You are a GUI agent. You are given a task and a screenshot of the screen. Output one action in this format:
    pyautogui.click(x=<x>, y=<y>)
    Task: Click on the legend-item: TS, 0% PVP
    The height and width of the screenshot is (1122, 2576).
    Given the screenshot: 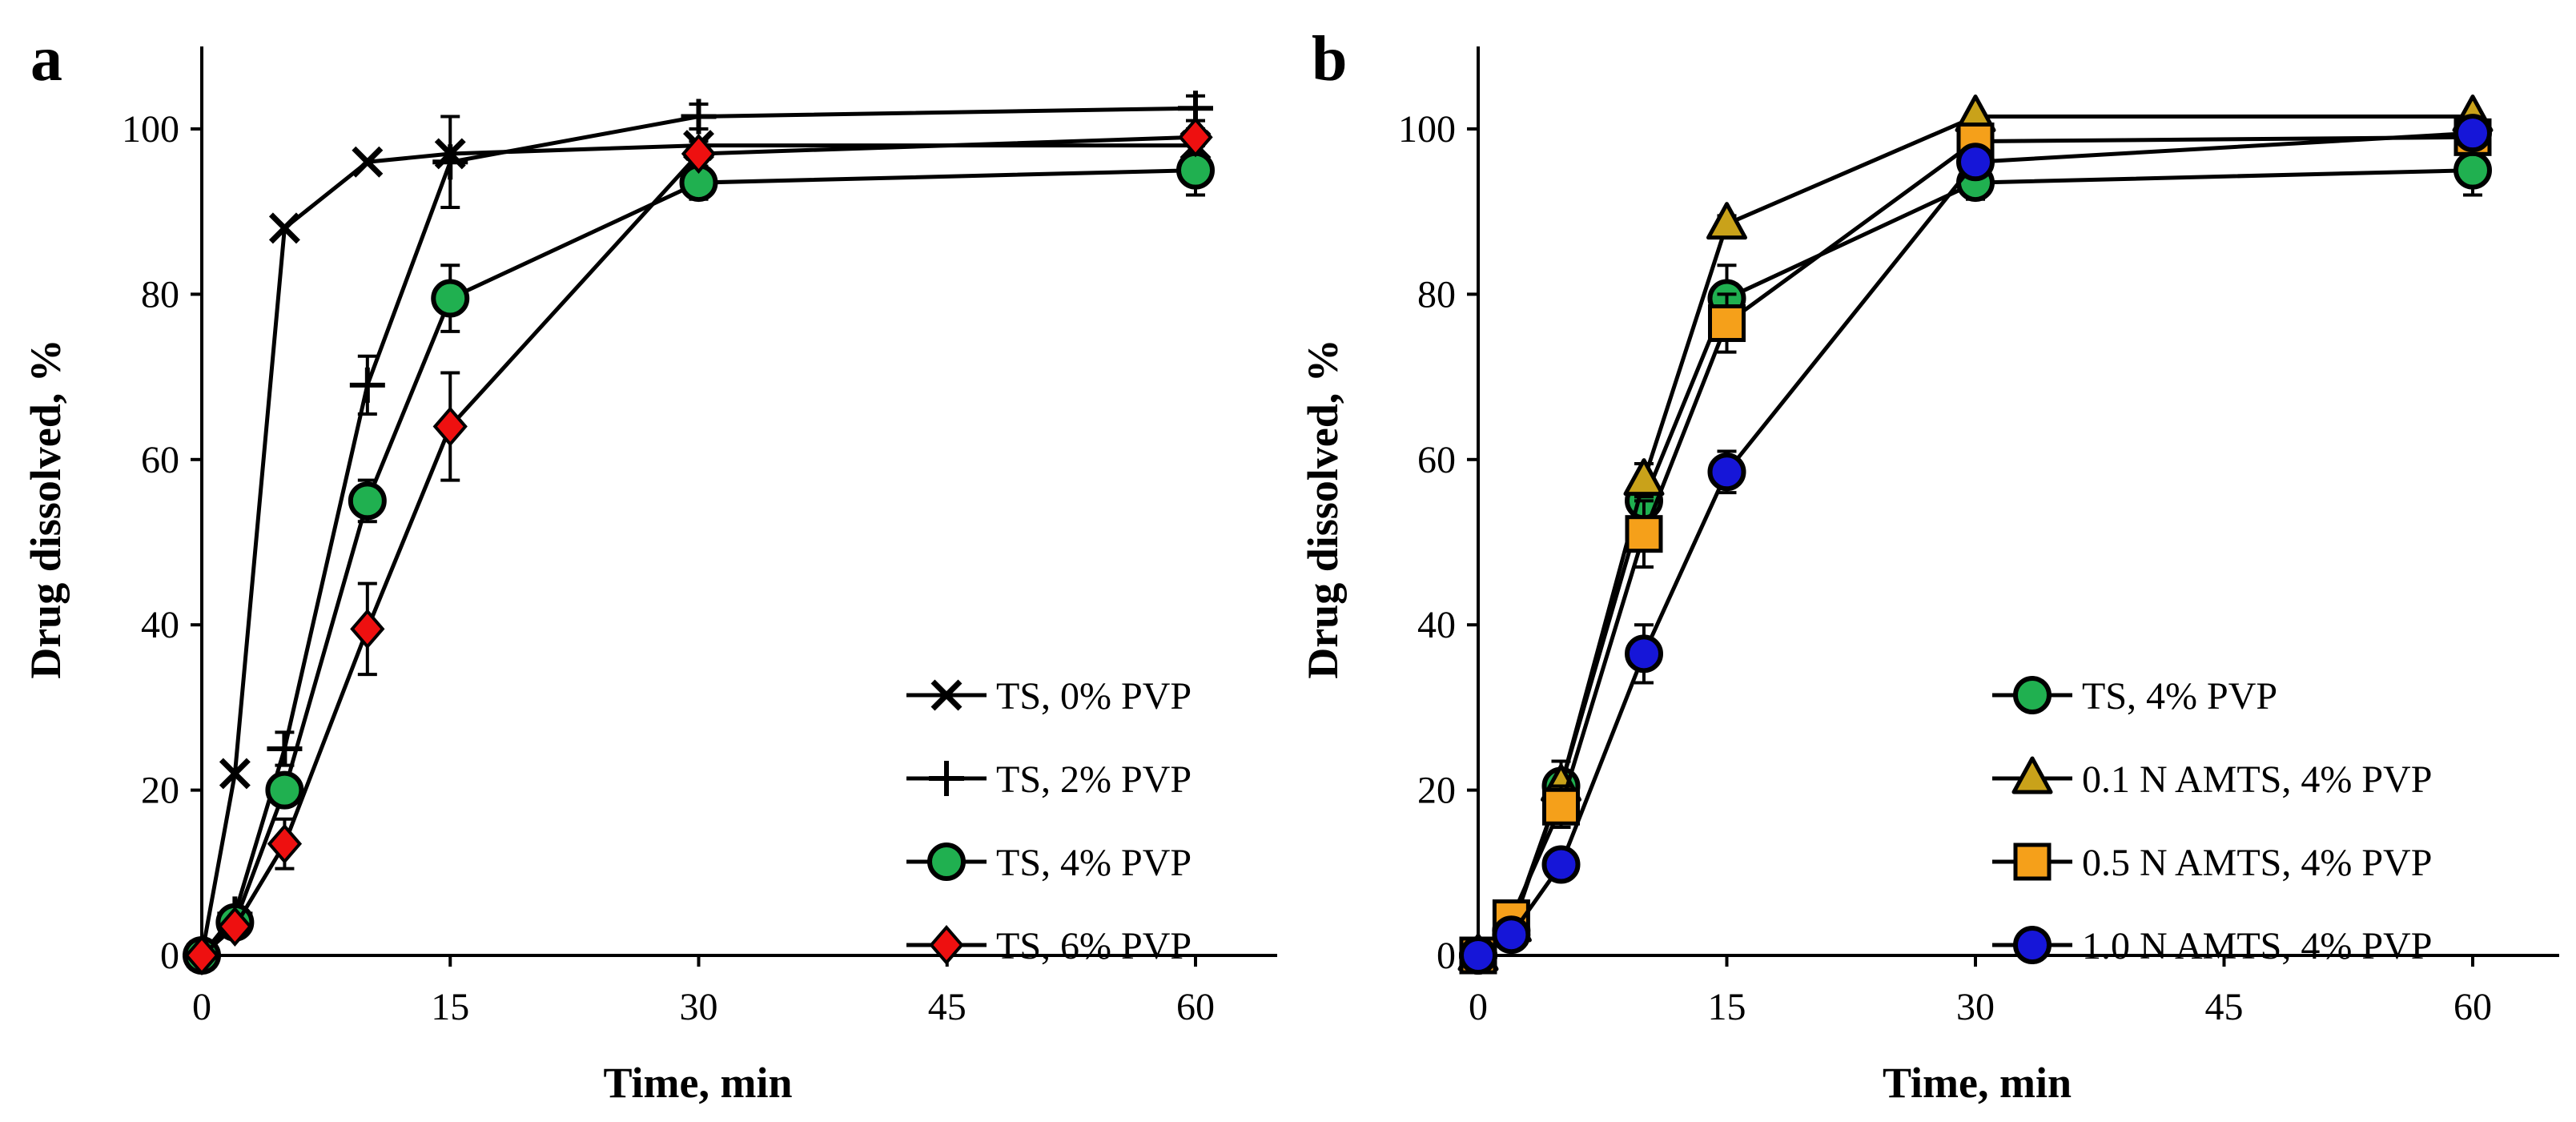 What is the action you would take?
    pyautogui.click(x=1049, y=697)
    